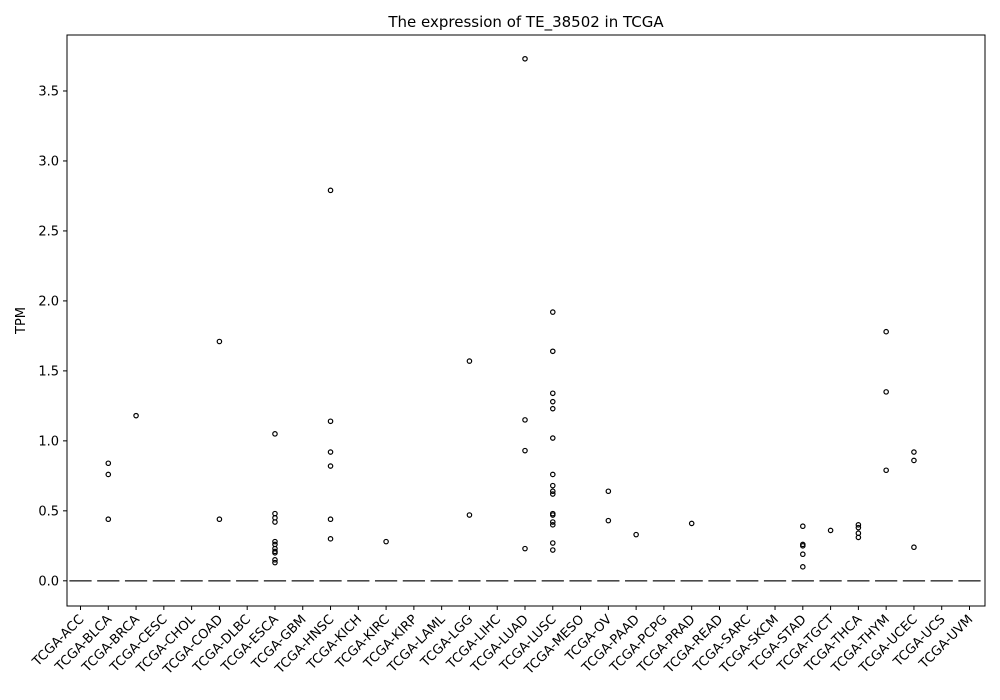  What do you see at coordinates (48, 441) in the screenshot?
I see `y-tick-label: 1.0` at bounding box center [48, 441].